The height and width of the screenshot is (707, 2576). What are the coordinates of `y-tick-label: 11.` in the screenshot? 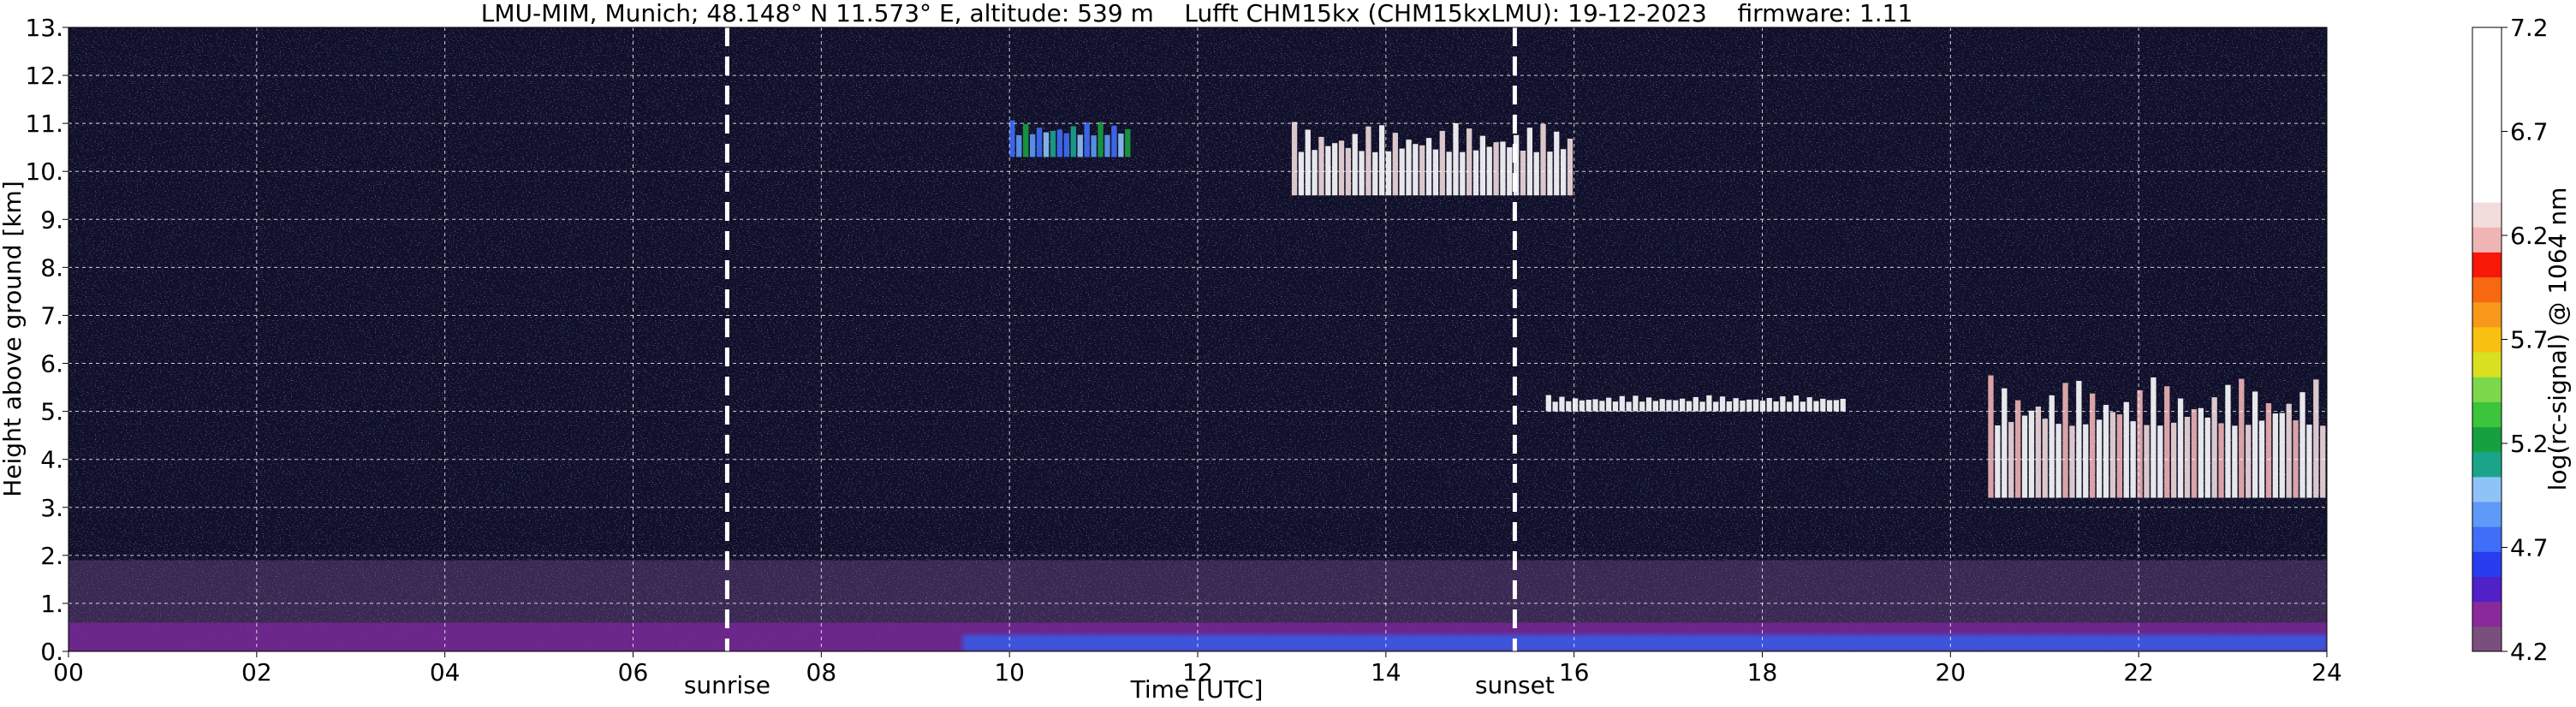 It's located at (44, 124).